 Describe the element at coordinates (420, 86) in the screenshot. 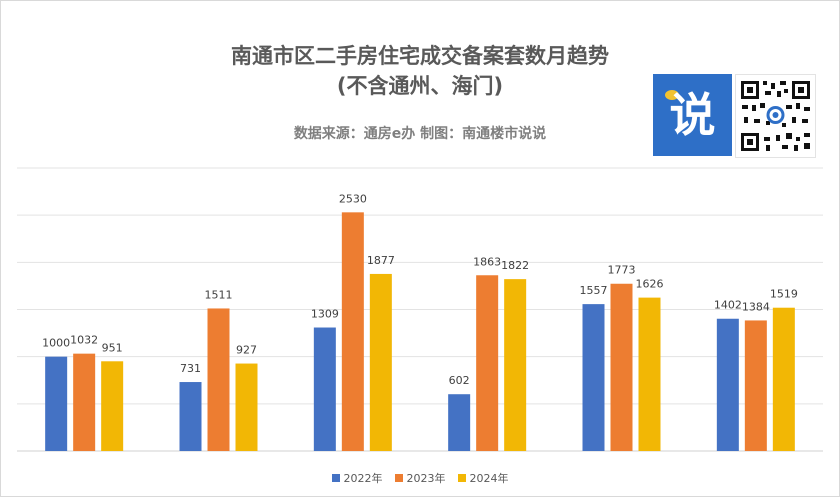

I see `chart-title-line2: (不含通州、海门)` at that location.